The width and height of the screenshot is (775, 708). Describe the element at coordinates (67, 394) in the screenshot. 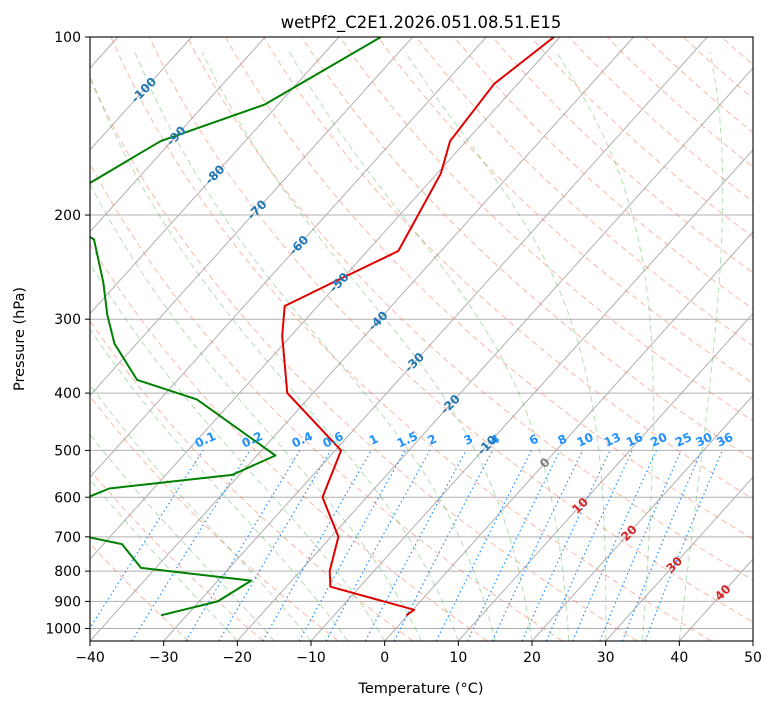

I see `y-tick-label: 400` at that location.